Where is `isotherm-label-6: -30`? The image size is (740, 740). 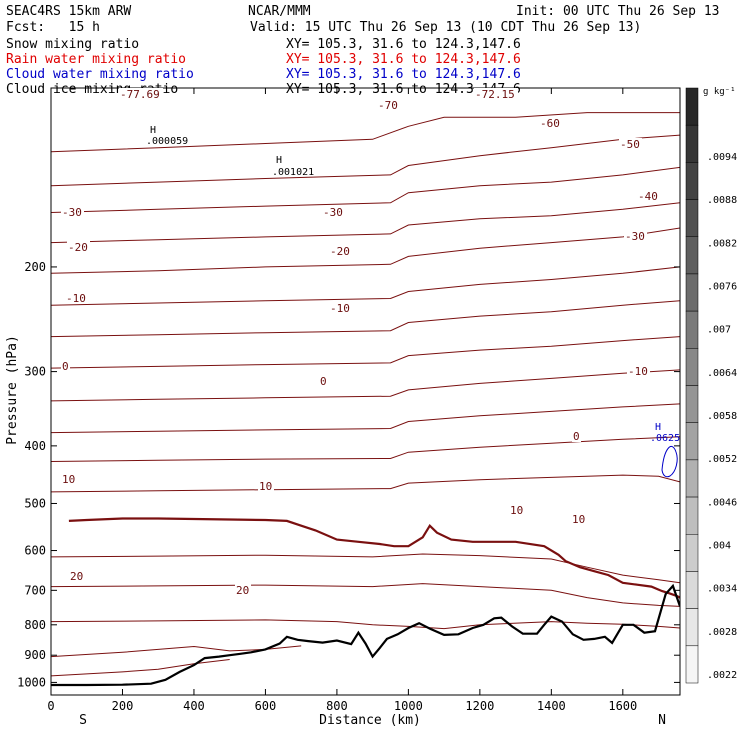
isotherm-label-6: -30 is located at coordinates (72, 212).